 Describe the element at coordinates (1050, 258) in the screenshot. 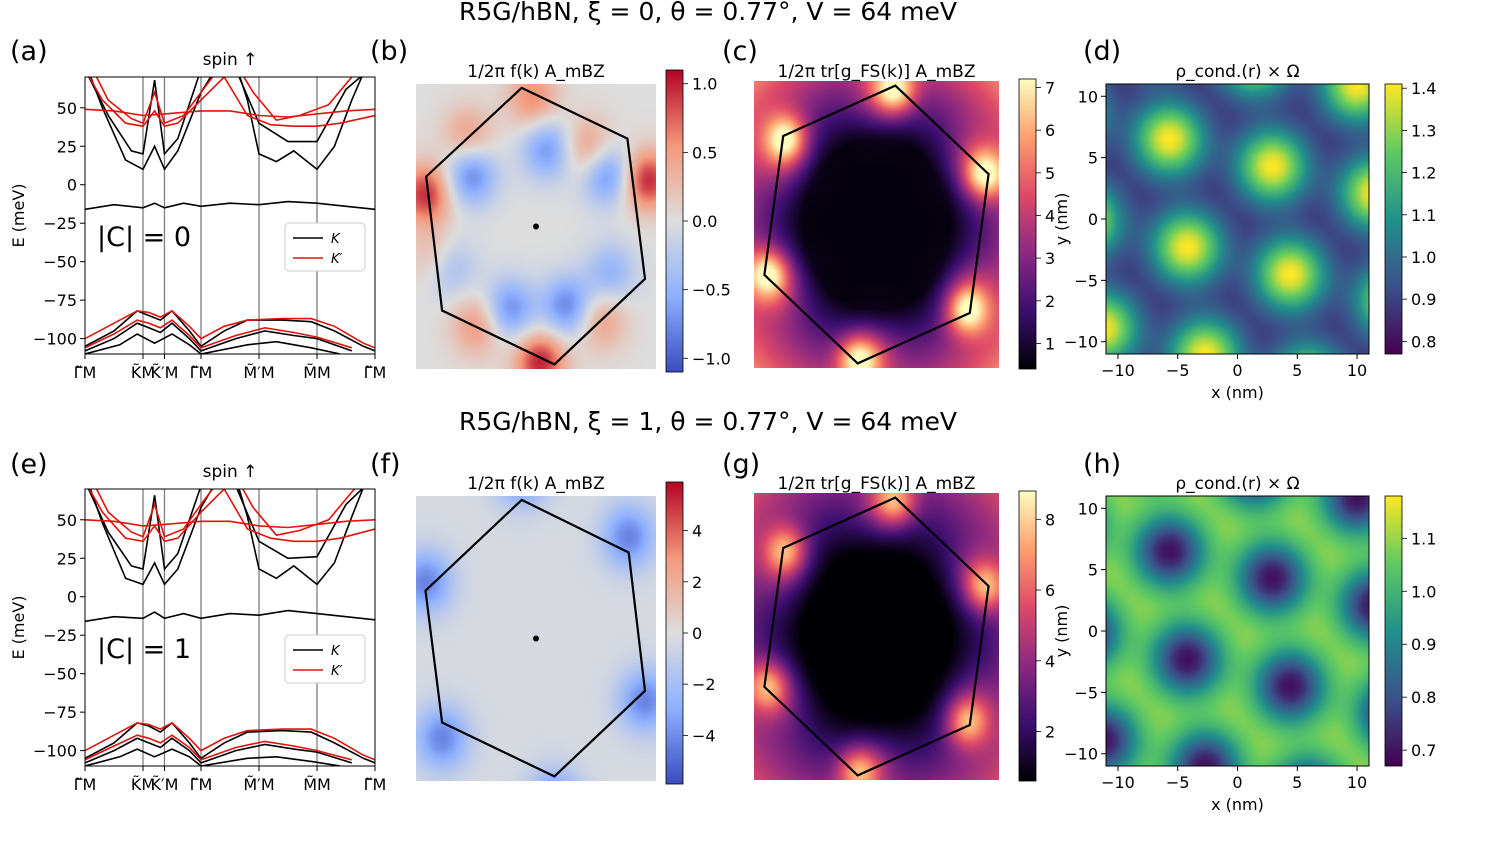

I see `colorbar-tick-label: 3` at that location.